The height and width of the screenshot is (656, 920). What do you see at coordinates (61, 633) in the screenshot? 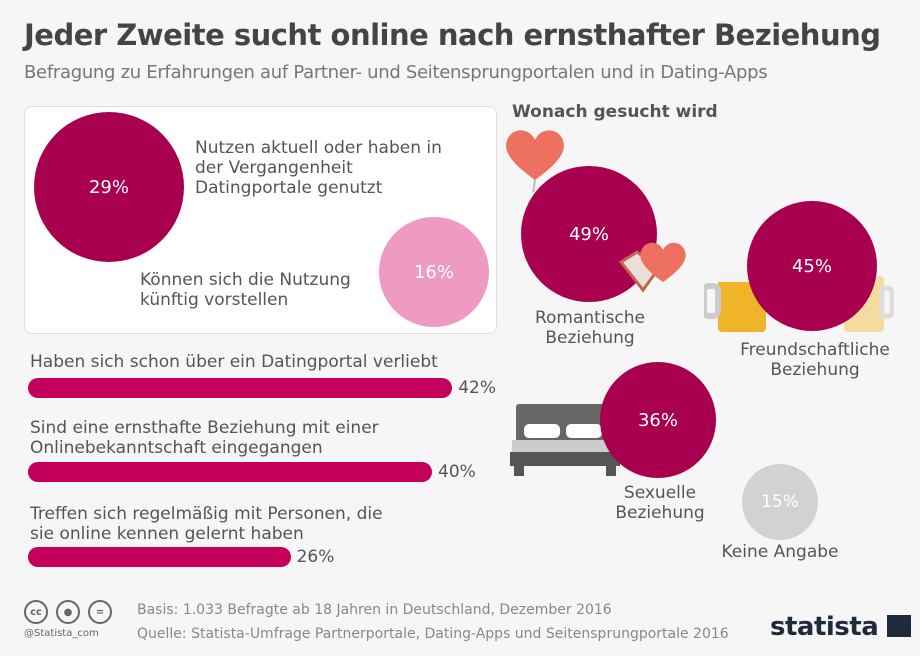
I see `twitter-handle: @Statista_com` at bounding box center [61, 633].